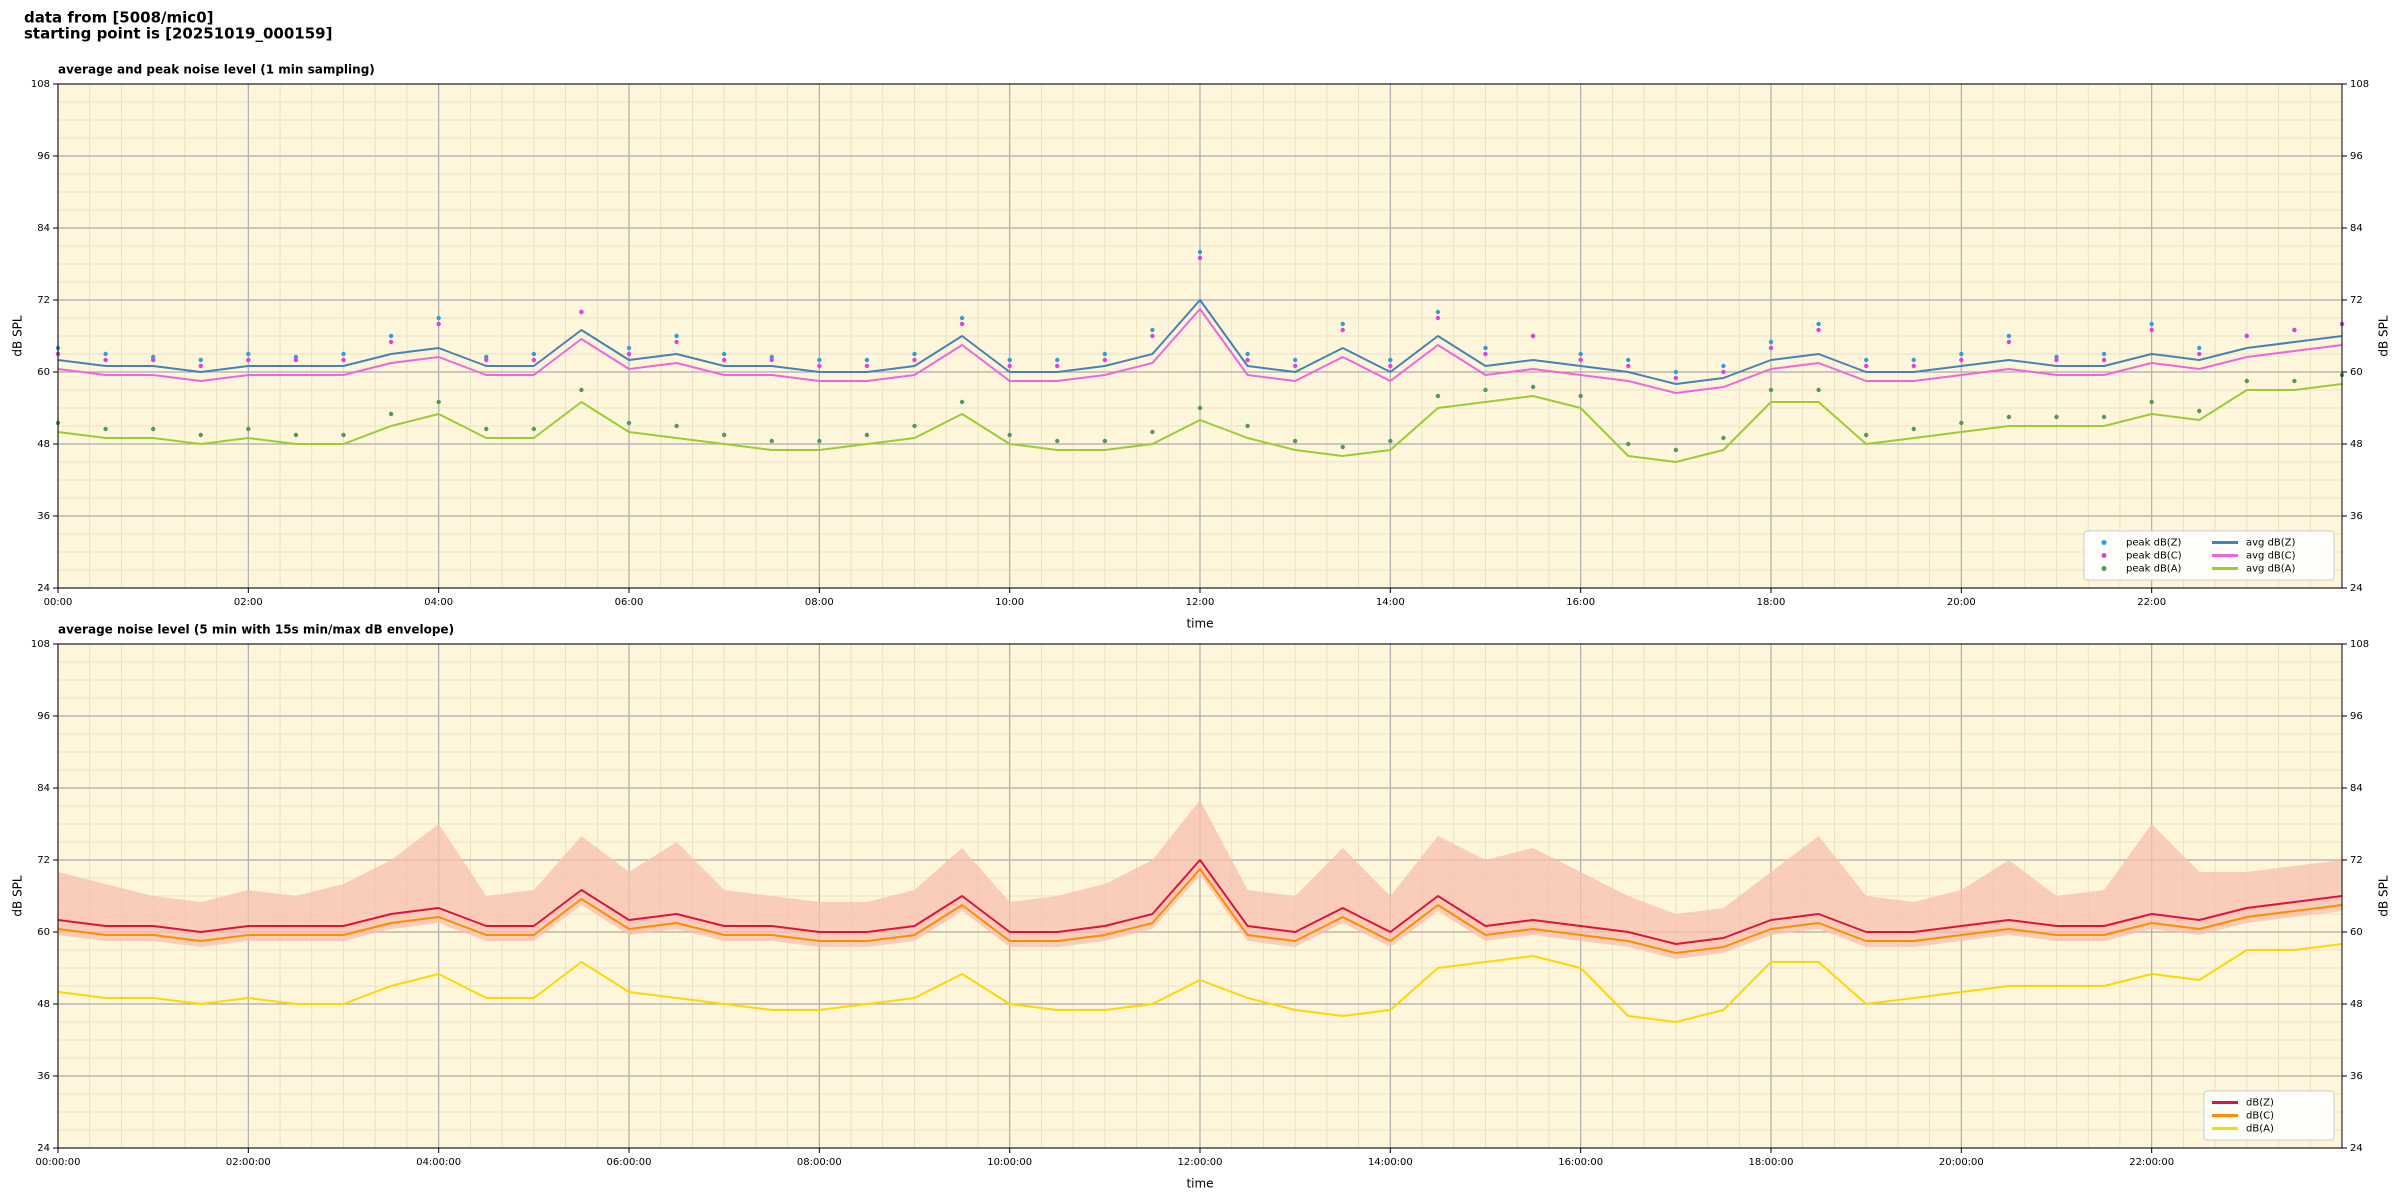 The image size is (2400, 1204). What do you see at coordinates (178, 34) in the screenshot?
I see `header-start: starting point is [20251019_000159]` at bounding box center [178, 34].